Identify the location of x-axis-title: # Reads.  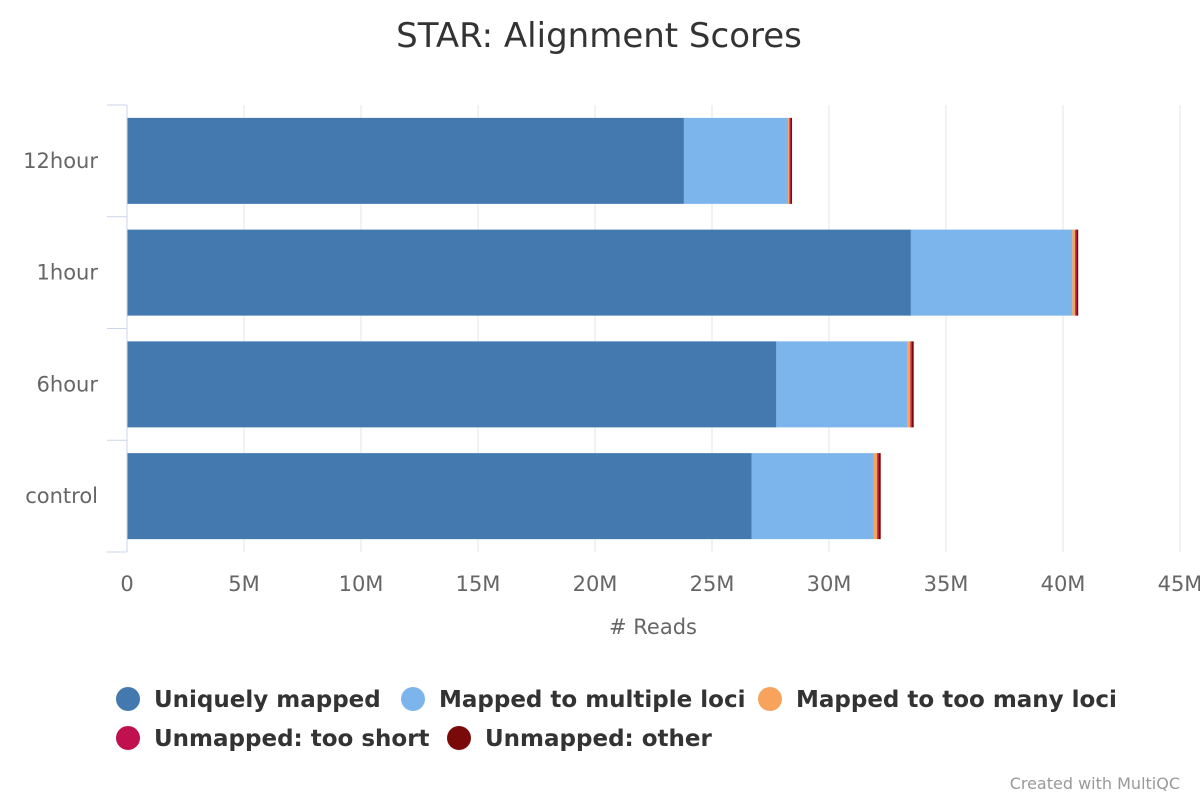
(653, 627).